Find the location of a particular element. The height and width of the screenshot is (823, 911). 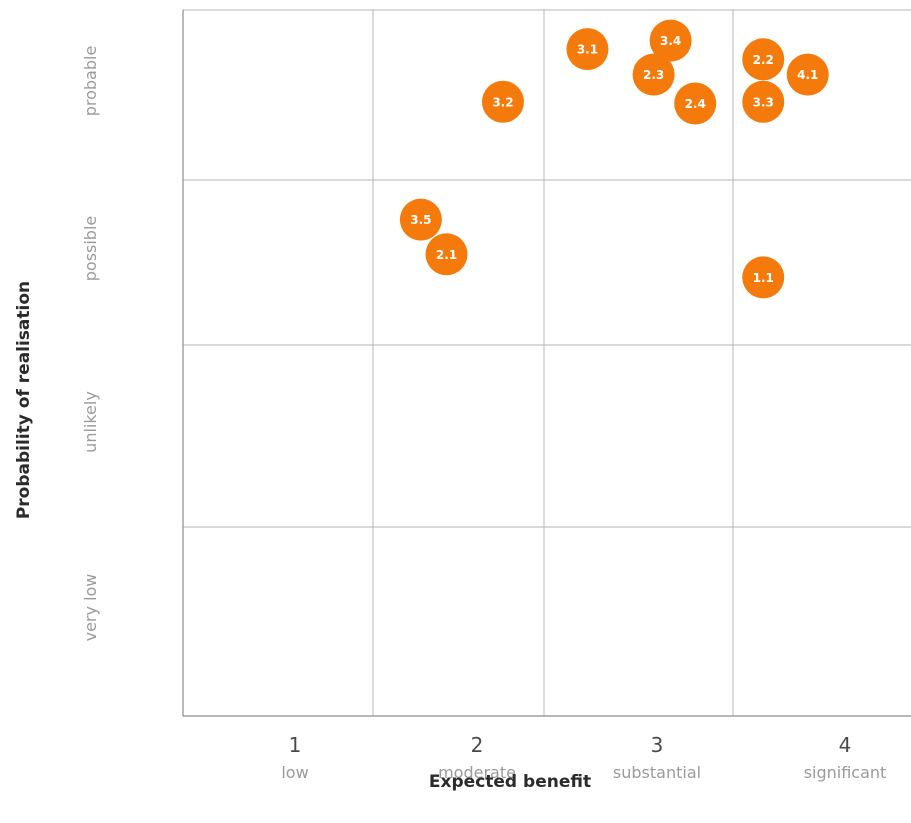

data-point-label: 3.3 is located at coordinates (763, 102).